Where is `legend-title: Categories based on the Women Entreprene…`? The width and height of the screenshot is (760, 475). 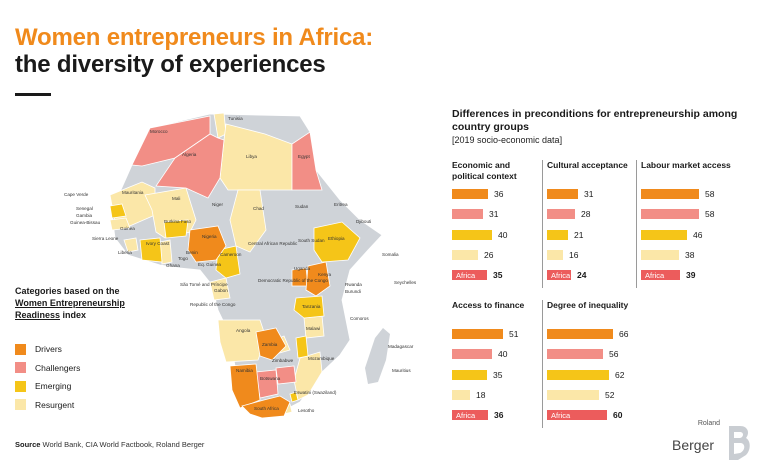
legend-title: Categories based on the Women Entreprene… is located at coordinates (90, 303).